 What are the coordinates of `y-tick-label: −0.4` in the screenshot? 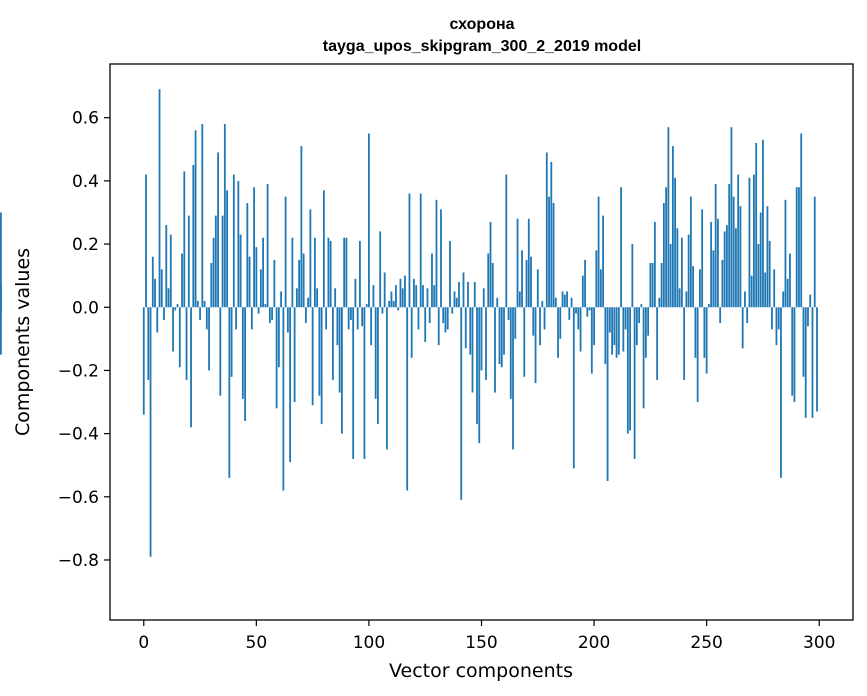 It's located at (78, 435).